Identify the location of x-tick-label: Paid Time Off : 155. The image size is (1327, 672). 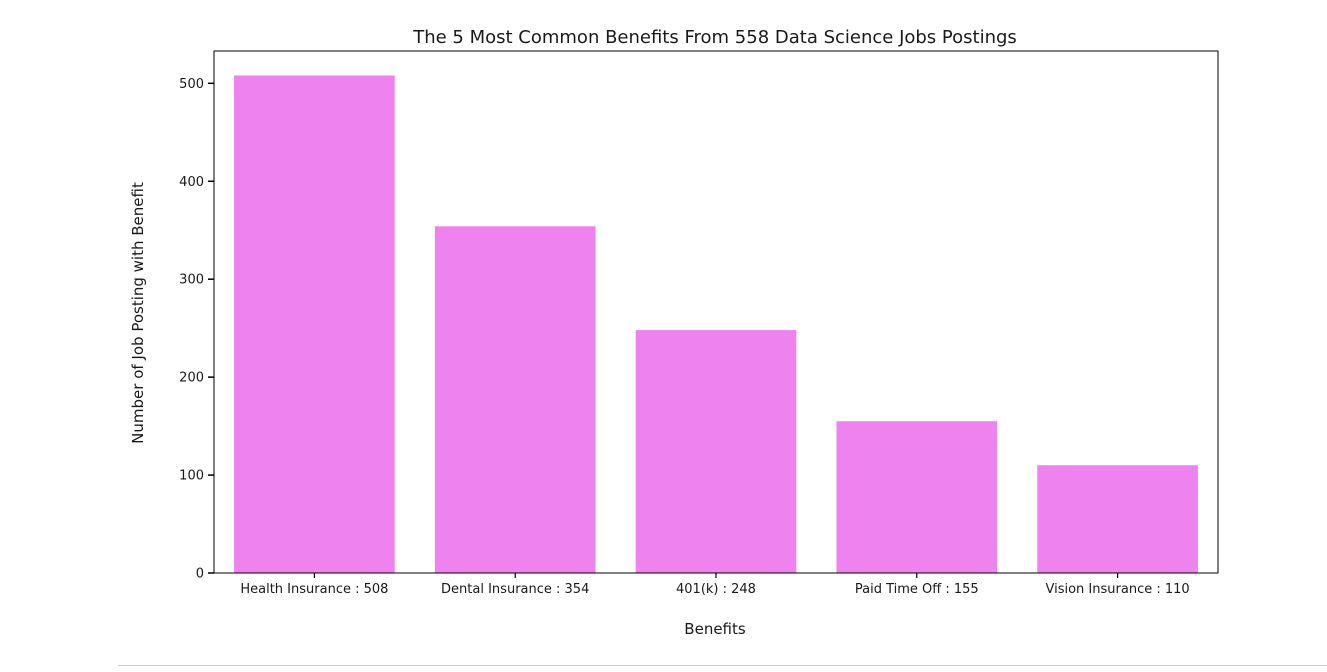
(917, 589).